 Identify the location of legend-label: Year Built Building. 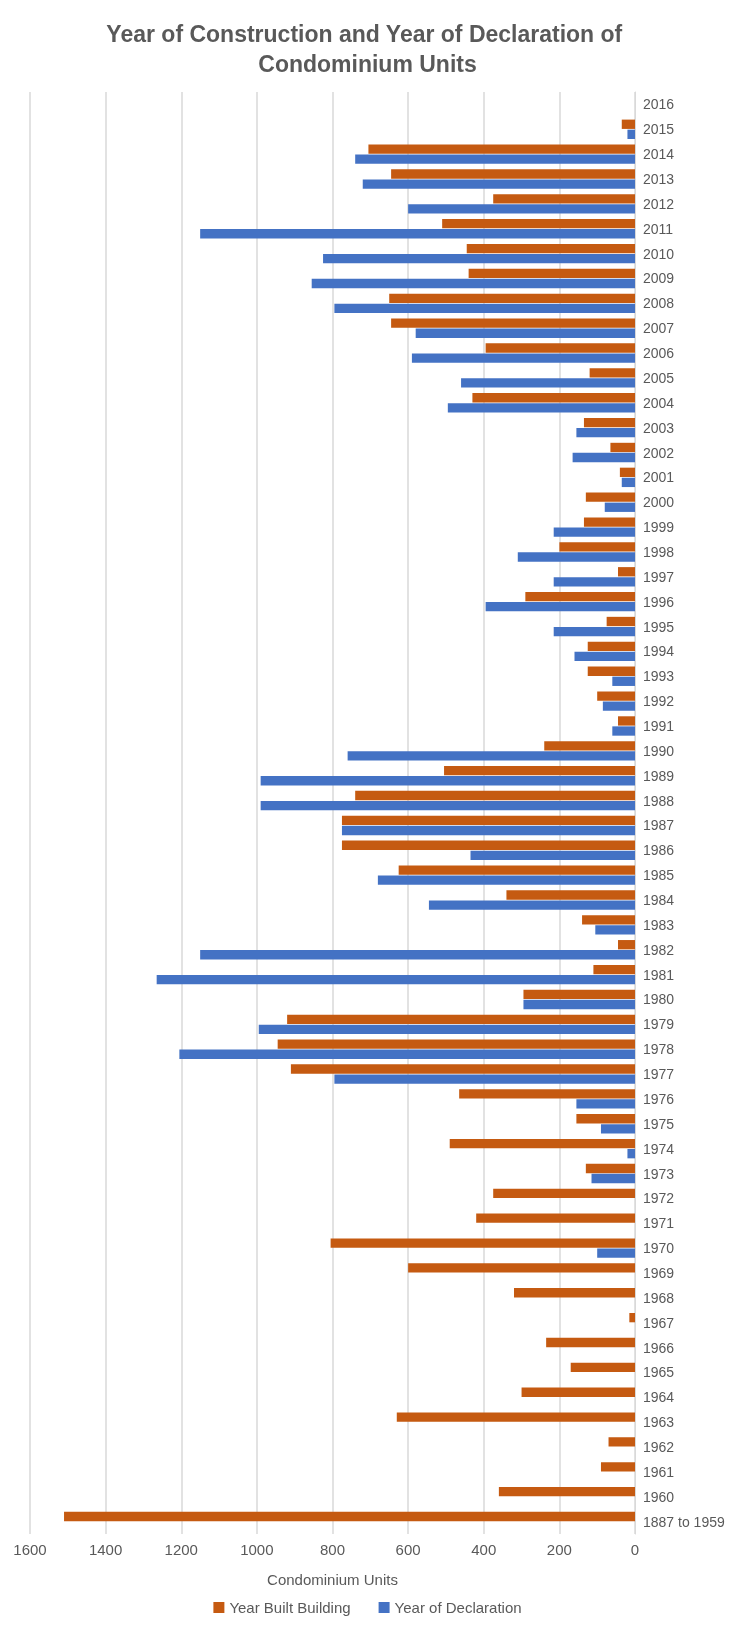
(290, 1607).